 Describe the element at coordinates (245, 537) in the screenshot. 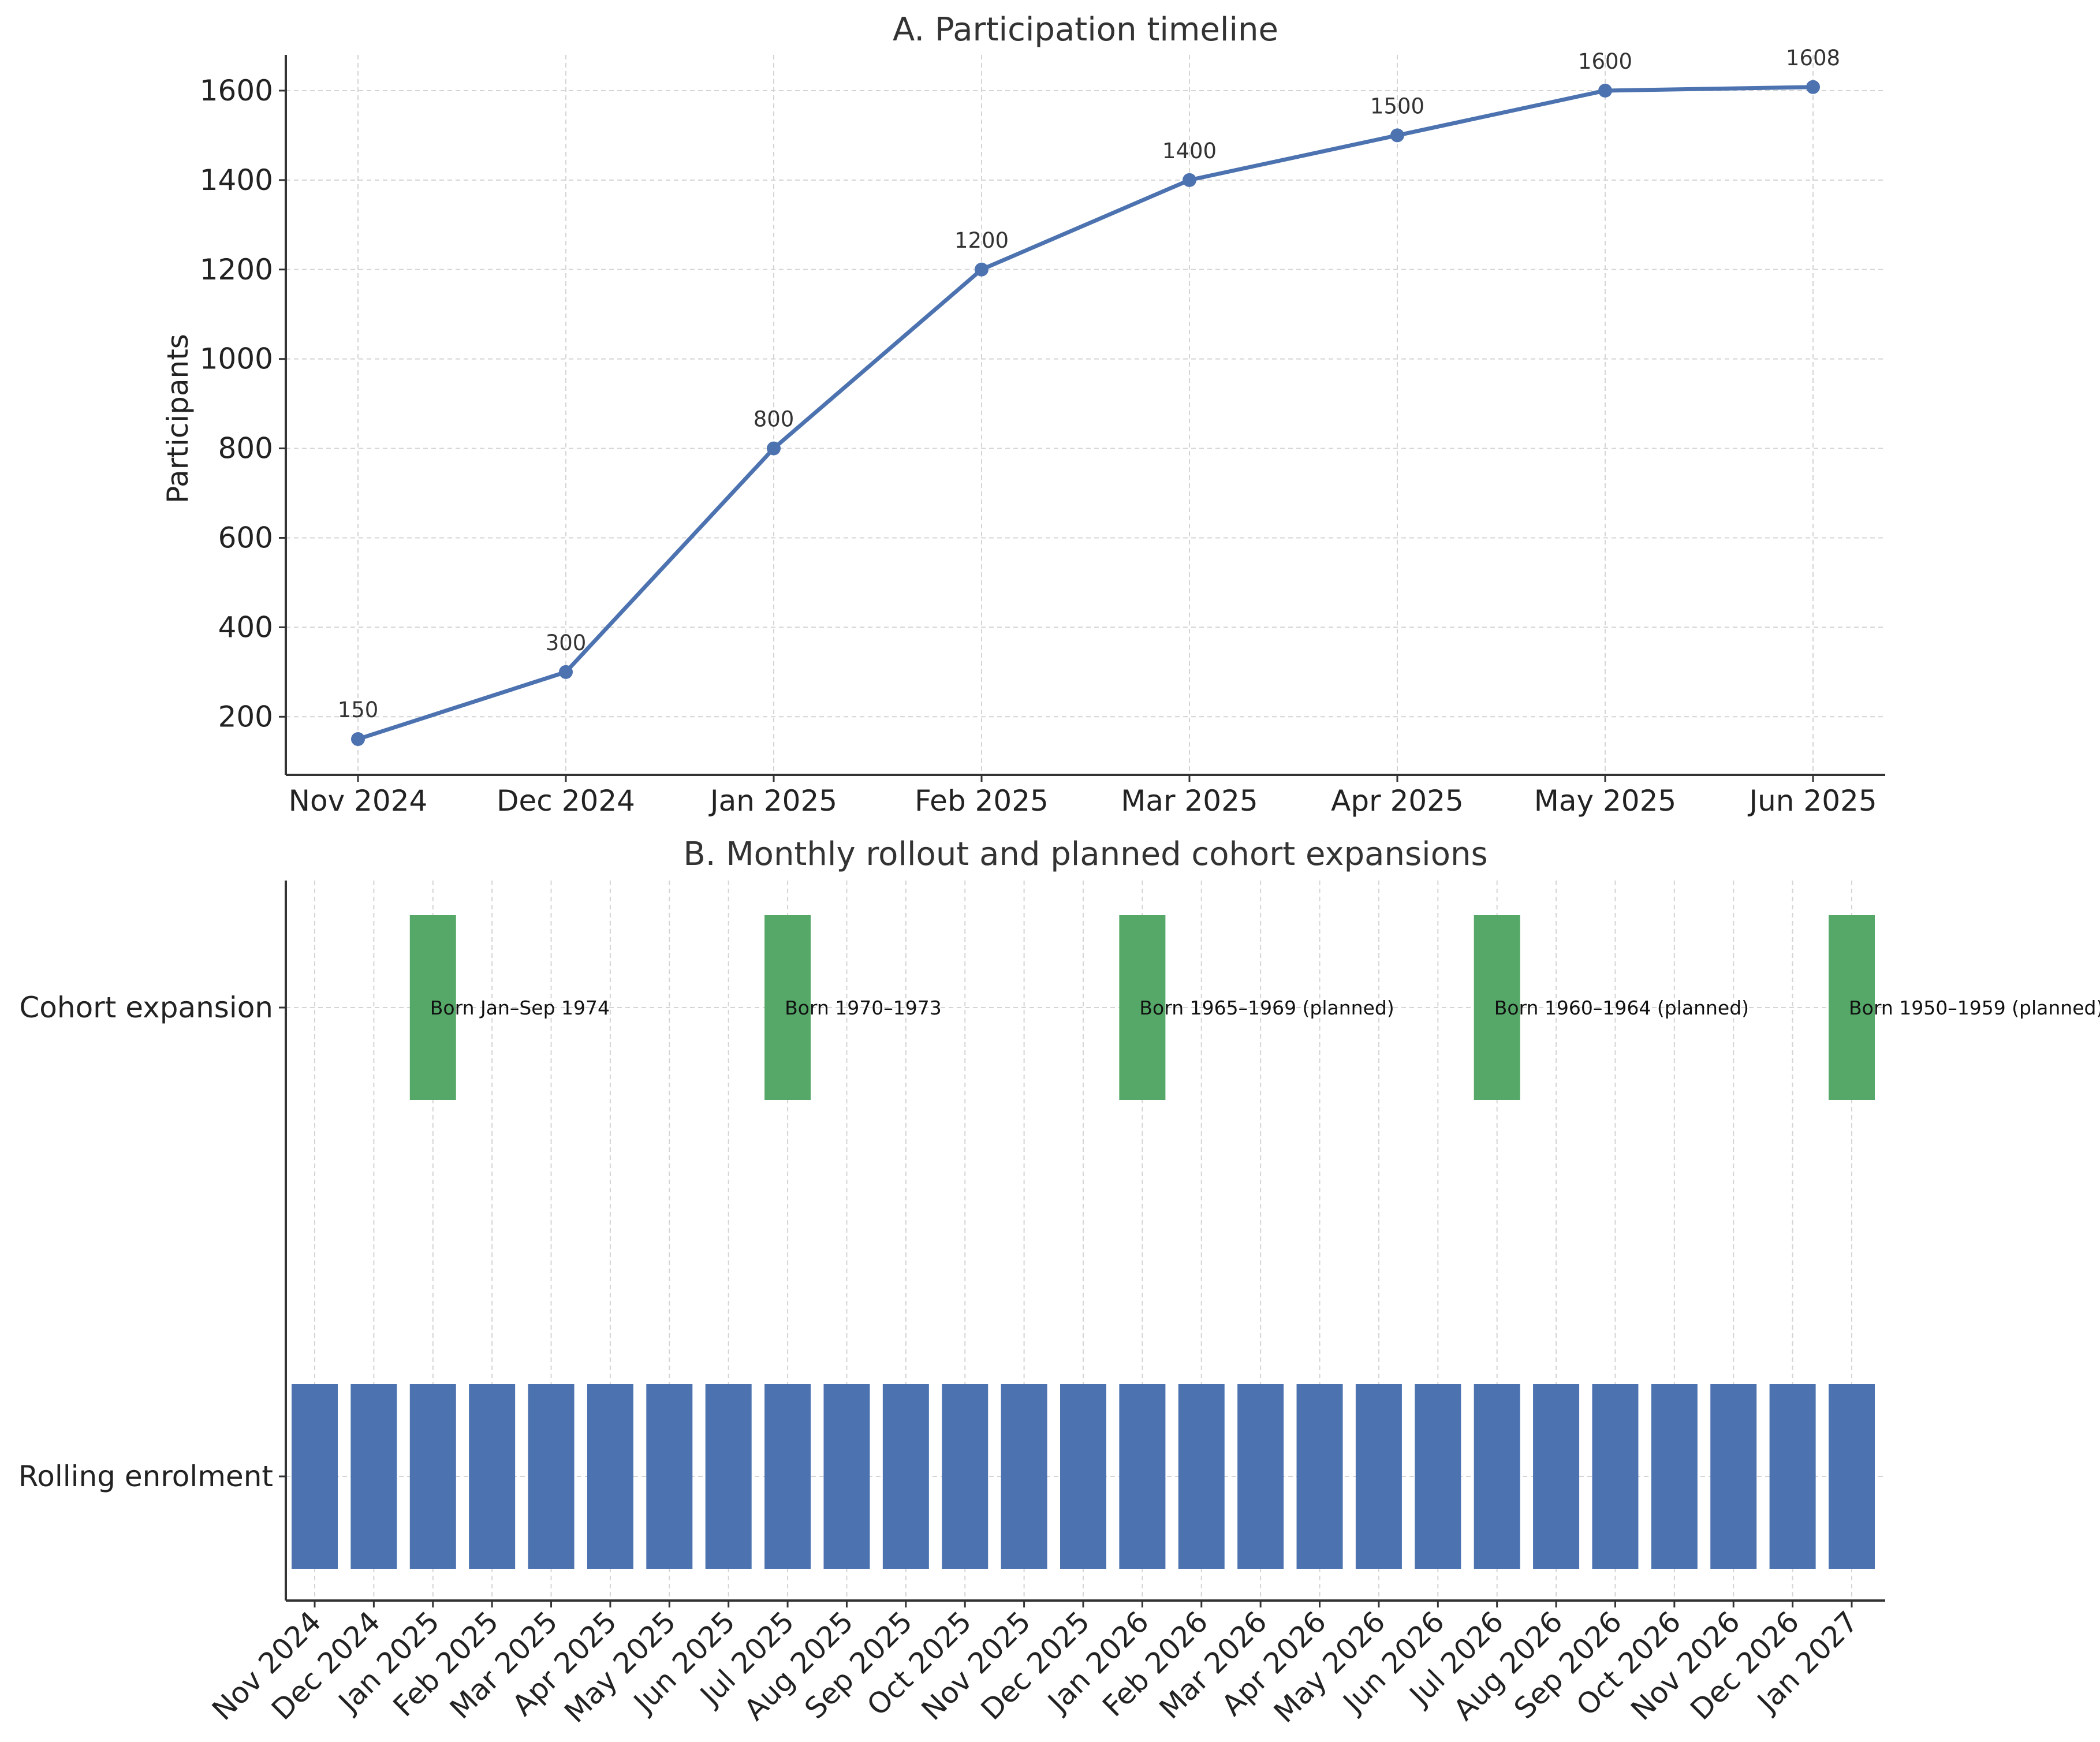

I see `chart-a-y-tick-label: 600` at that location.